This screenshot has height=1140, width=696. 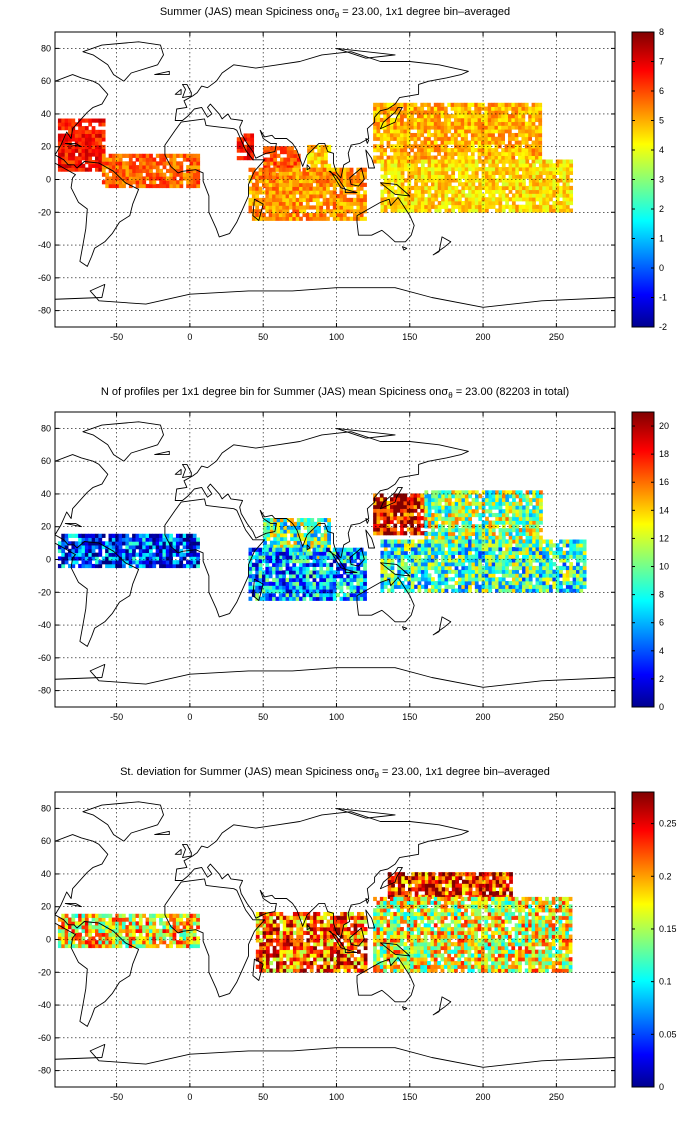 I want to click on coastline, so click(x=97, y=590).